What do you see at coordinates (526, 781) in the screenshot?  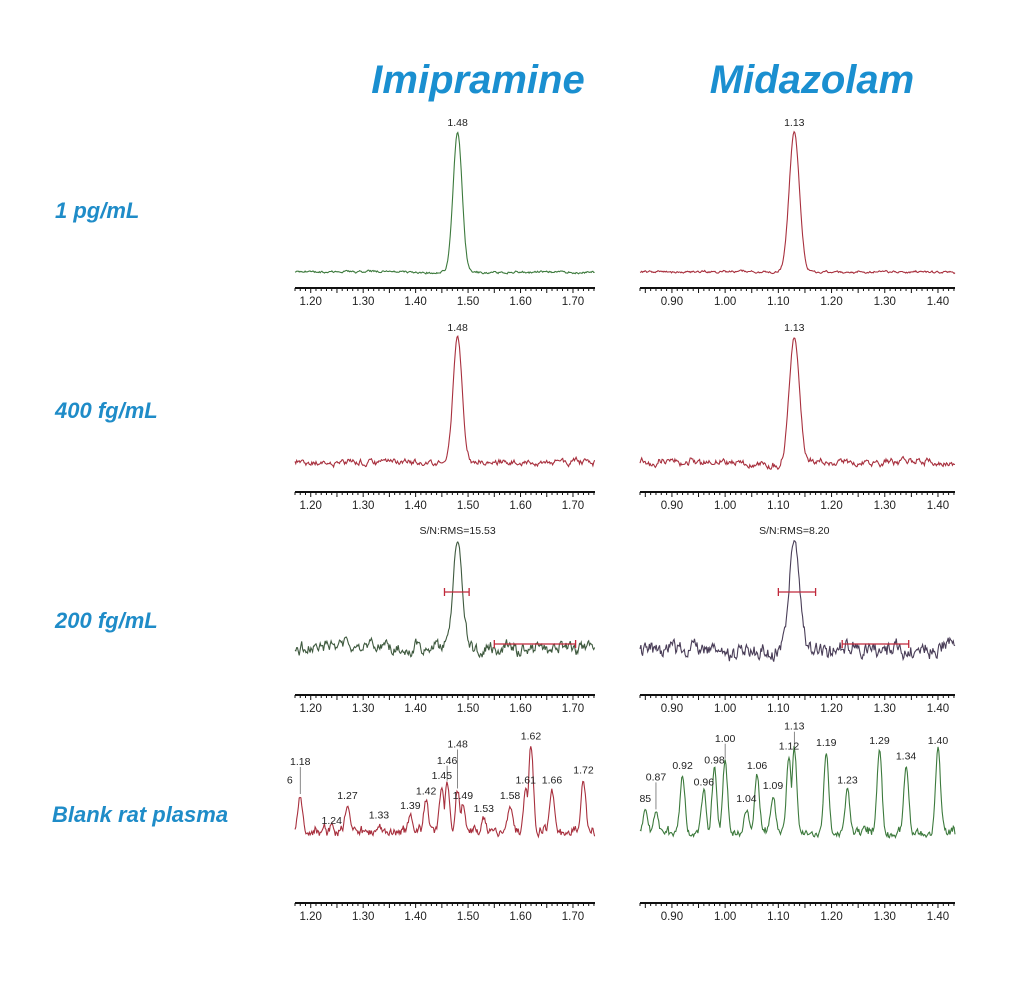 I see `blank-peak-label: 1.61` at bounding box center [526, 781].